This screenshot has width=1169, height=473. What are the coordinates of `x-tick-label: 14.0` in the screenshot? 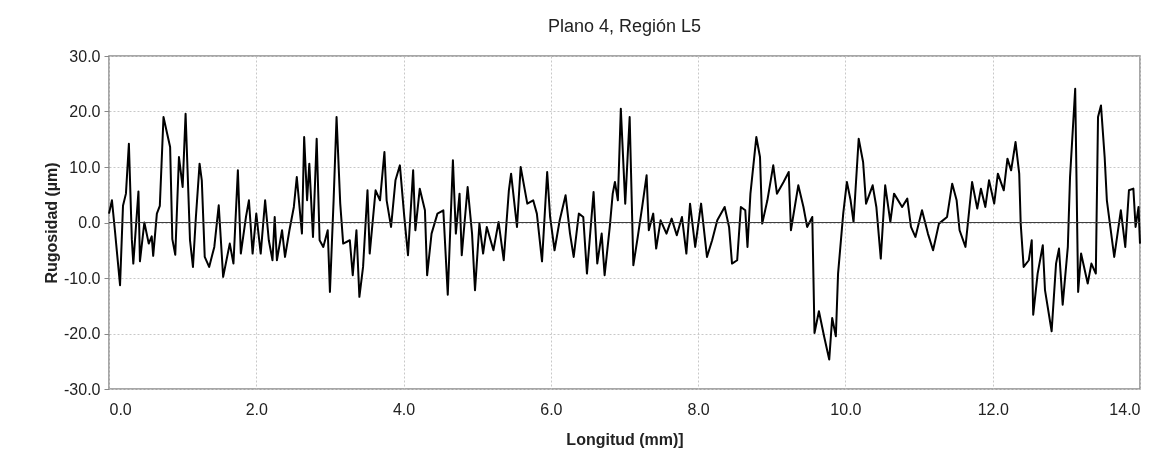 It's located at (1125, 409).